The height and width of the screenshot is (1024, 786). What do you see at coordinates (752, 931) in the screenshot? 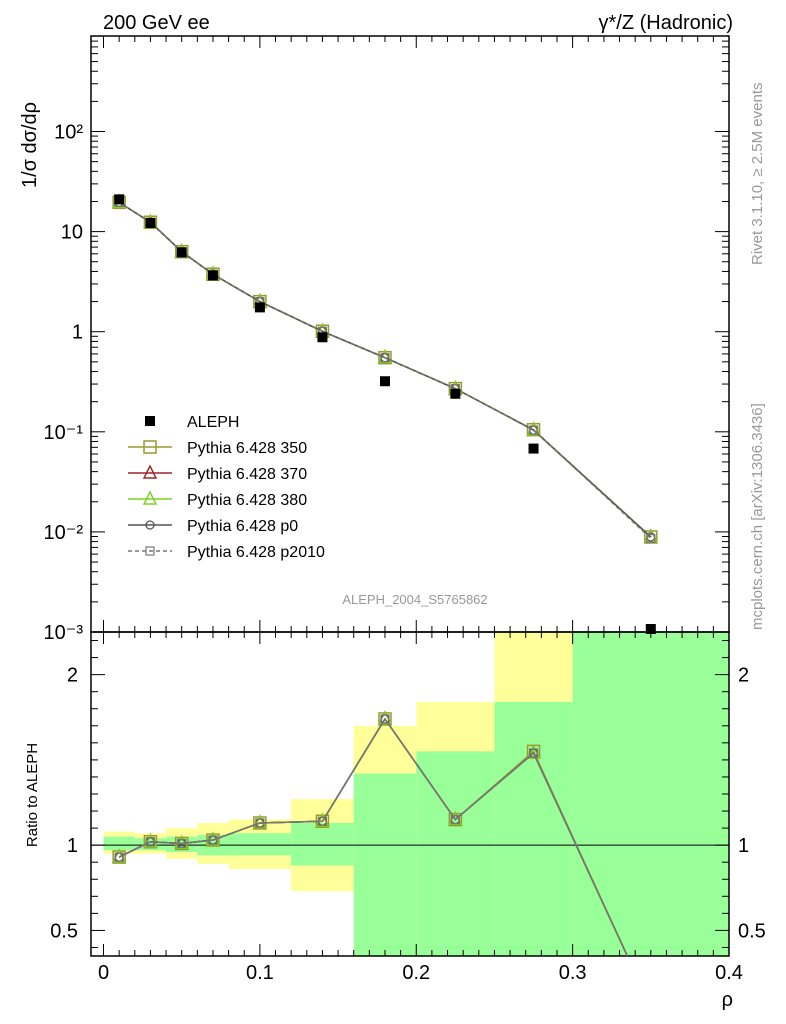
I see `ratio-y-tick-label-right: 0.5` at bounding box center [752, 931].